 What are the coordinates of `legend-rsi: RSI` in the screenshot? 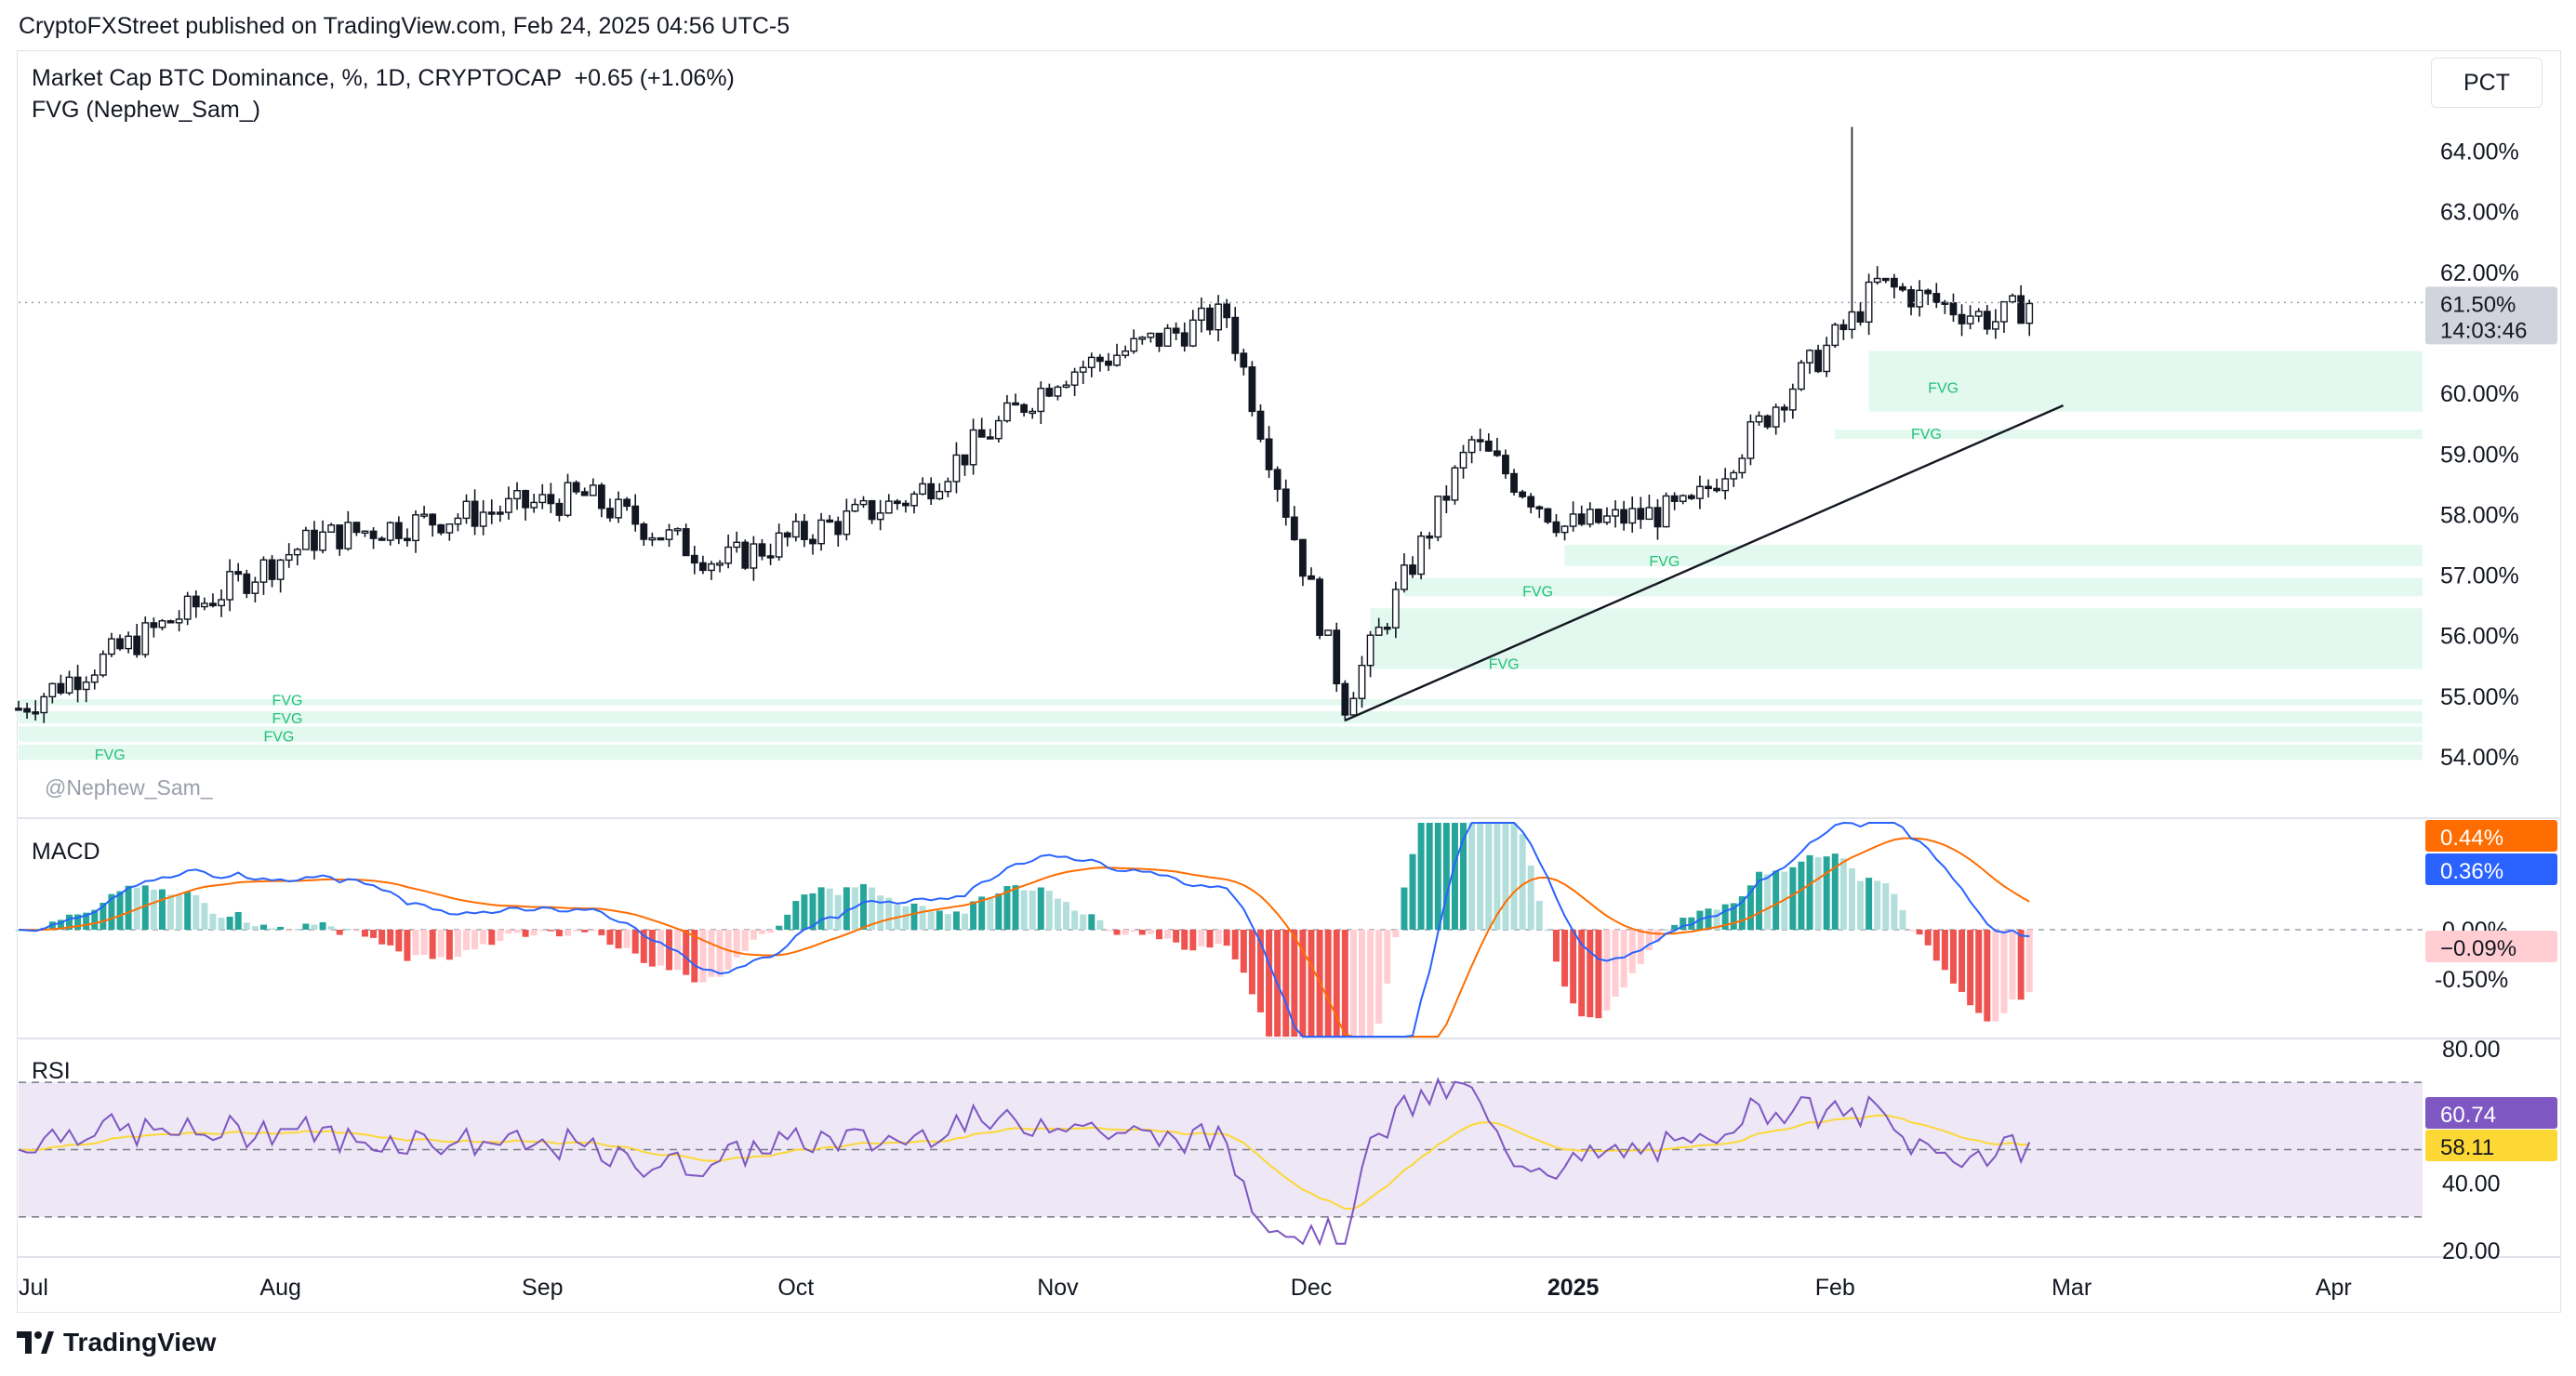 It's located at (51, 1071).